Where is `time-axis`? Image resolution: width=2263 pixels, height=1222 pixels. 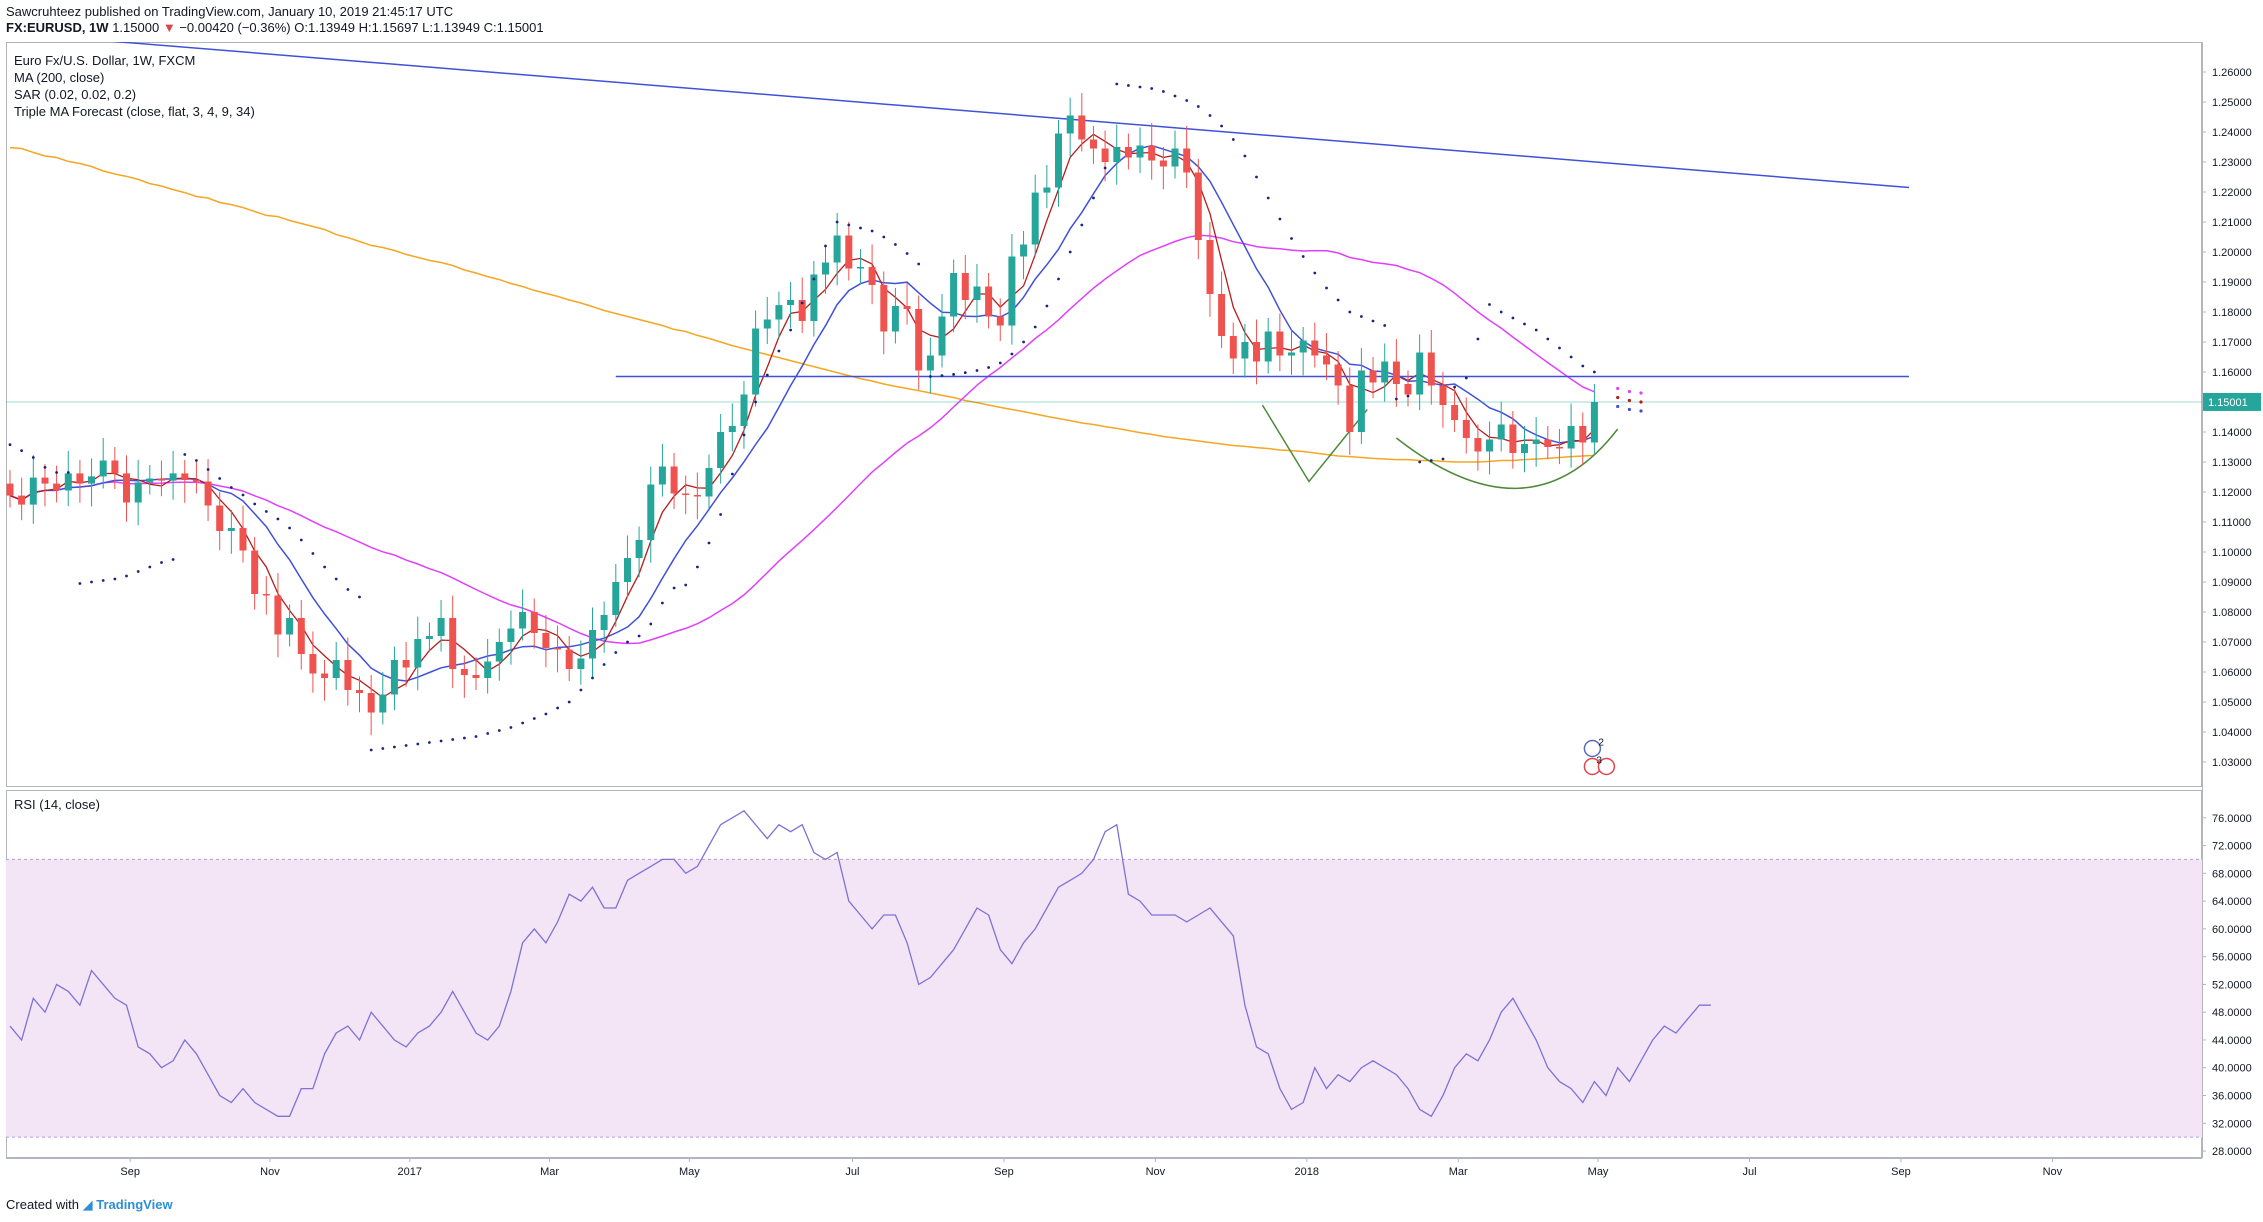 time-axis is located at coordinates (1104, 1170).